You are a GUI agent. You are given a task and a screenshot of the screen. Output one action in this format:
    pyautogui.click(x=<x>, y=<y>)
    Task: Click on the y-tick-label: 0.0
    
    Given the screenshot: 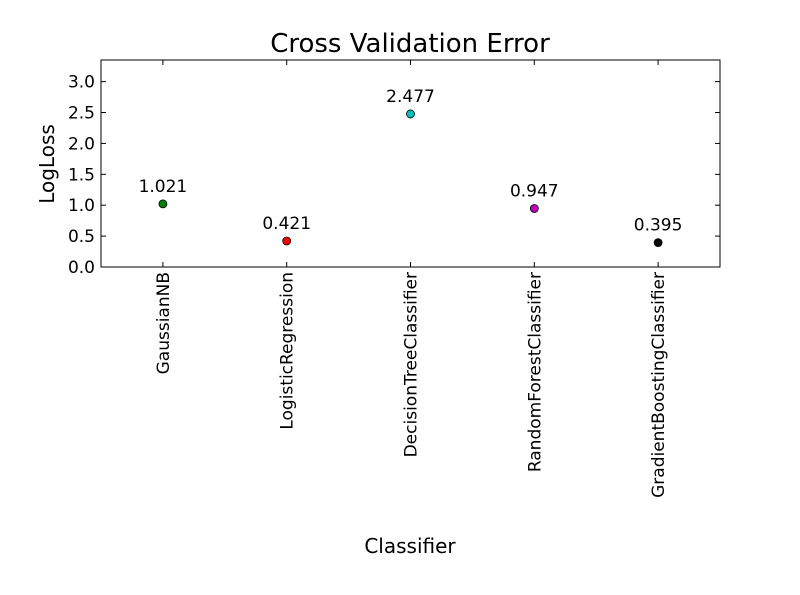 What is the action you would take?
    pyautogui.click(x=81, y=268)
    